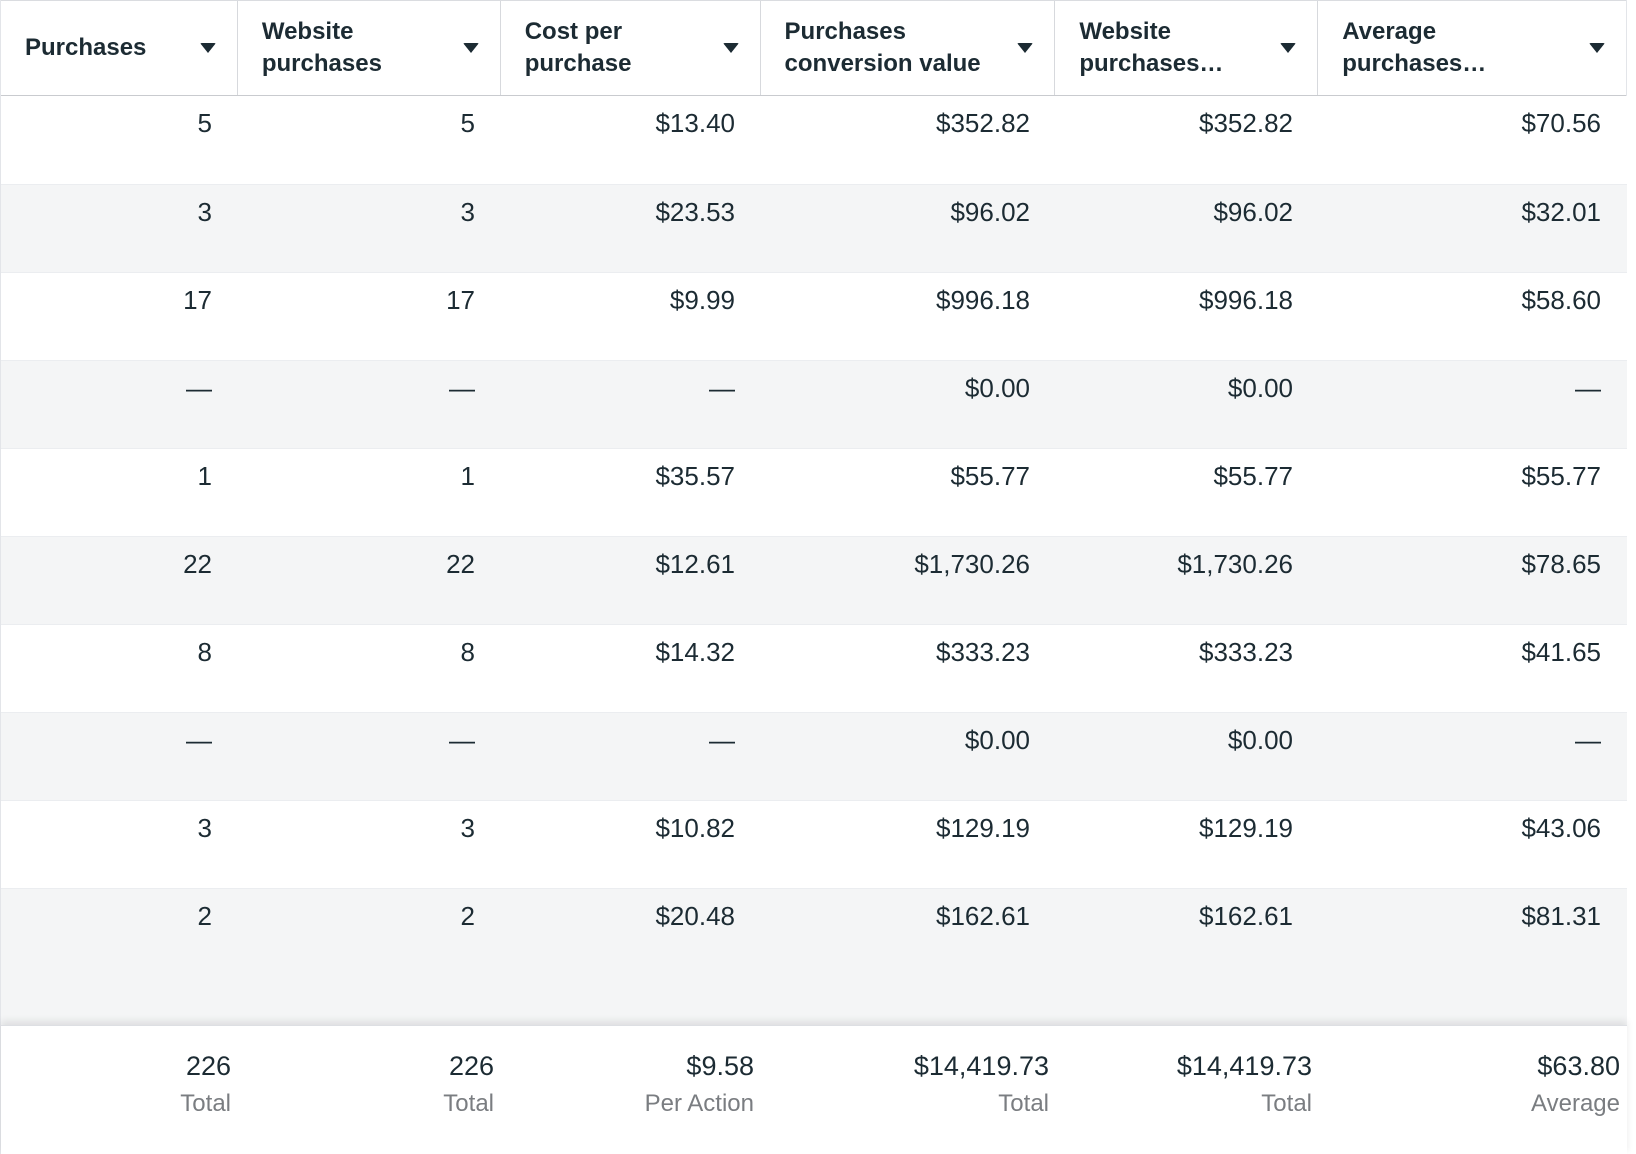 Image resolution: width=1636 pixels, height=1154 pixels. What do you see at coordinates (695, 123) in the screenshot?
I see `table-cell: $13.40` at bounding box center [695, 123].